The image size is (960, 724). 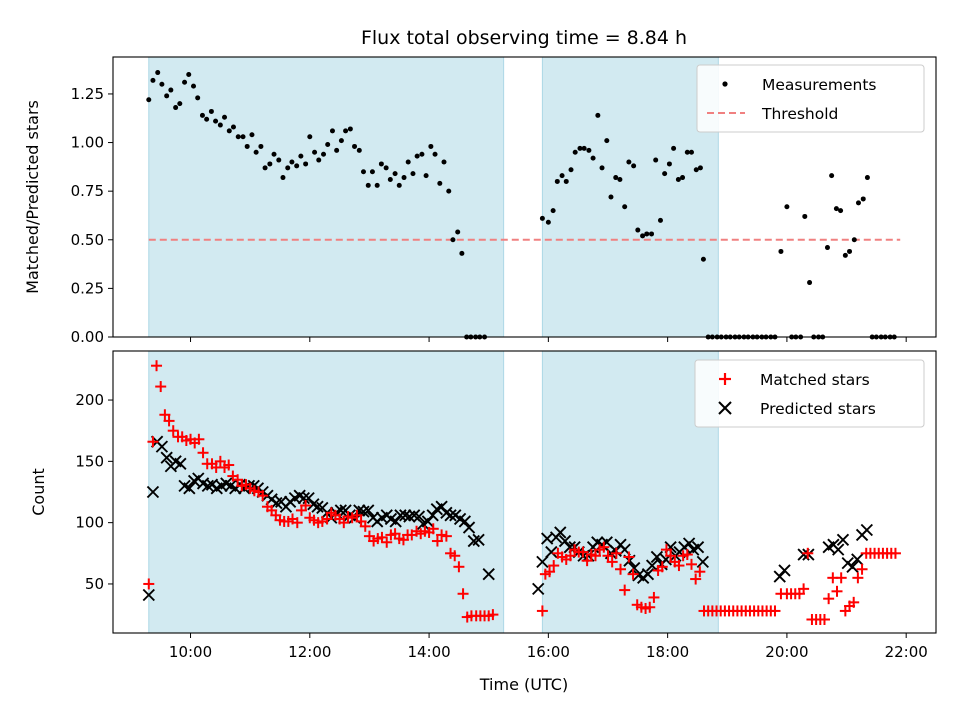 What do you see at coordinates (667, 652) in the screenshot?
I see `x-tick-label: 18:00` at bounding box center [667, 652].